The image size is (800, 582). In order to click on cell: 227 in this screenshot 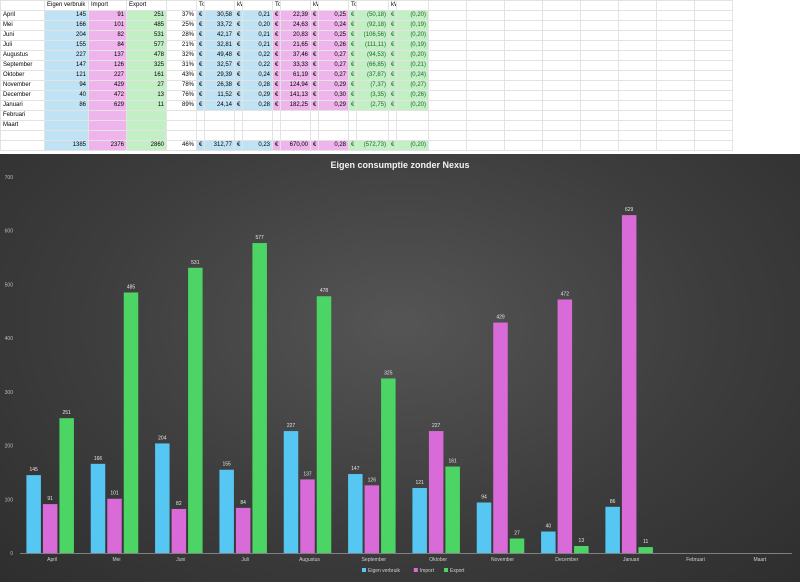, I will do `click(107, 75)`.